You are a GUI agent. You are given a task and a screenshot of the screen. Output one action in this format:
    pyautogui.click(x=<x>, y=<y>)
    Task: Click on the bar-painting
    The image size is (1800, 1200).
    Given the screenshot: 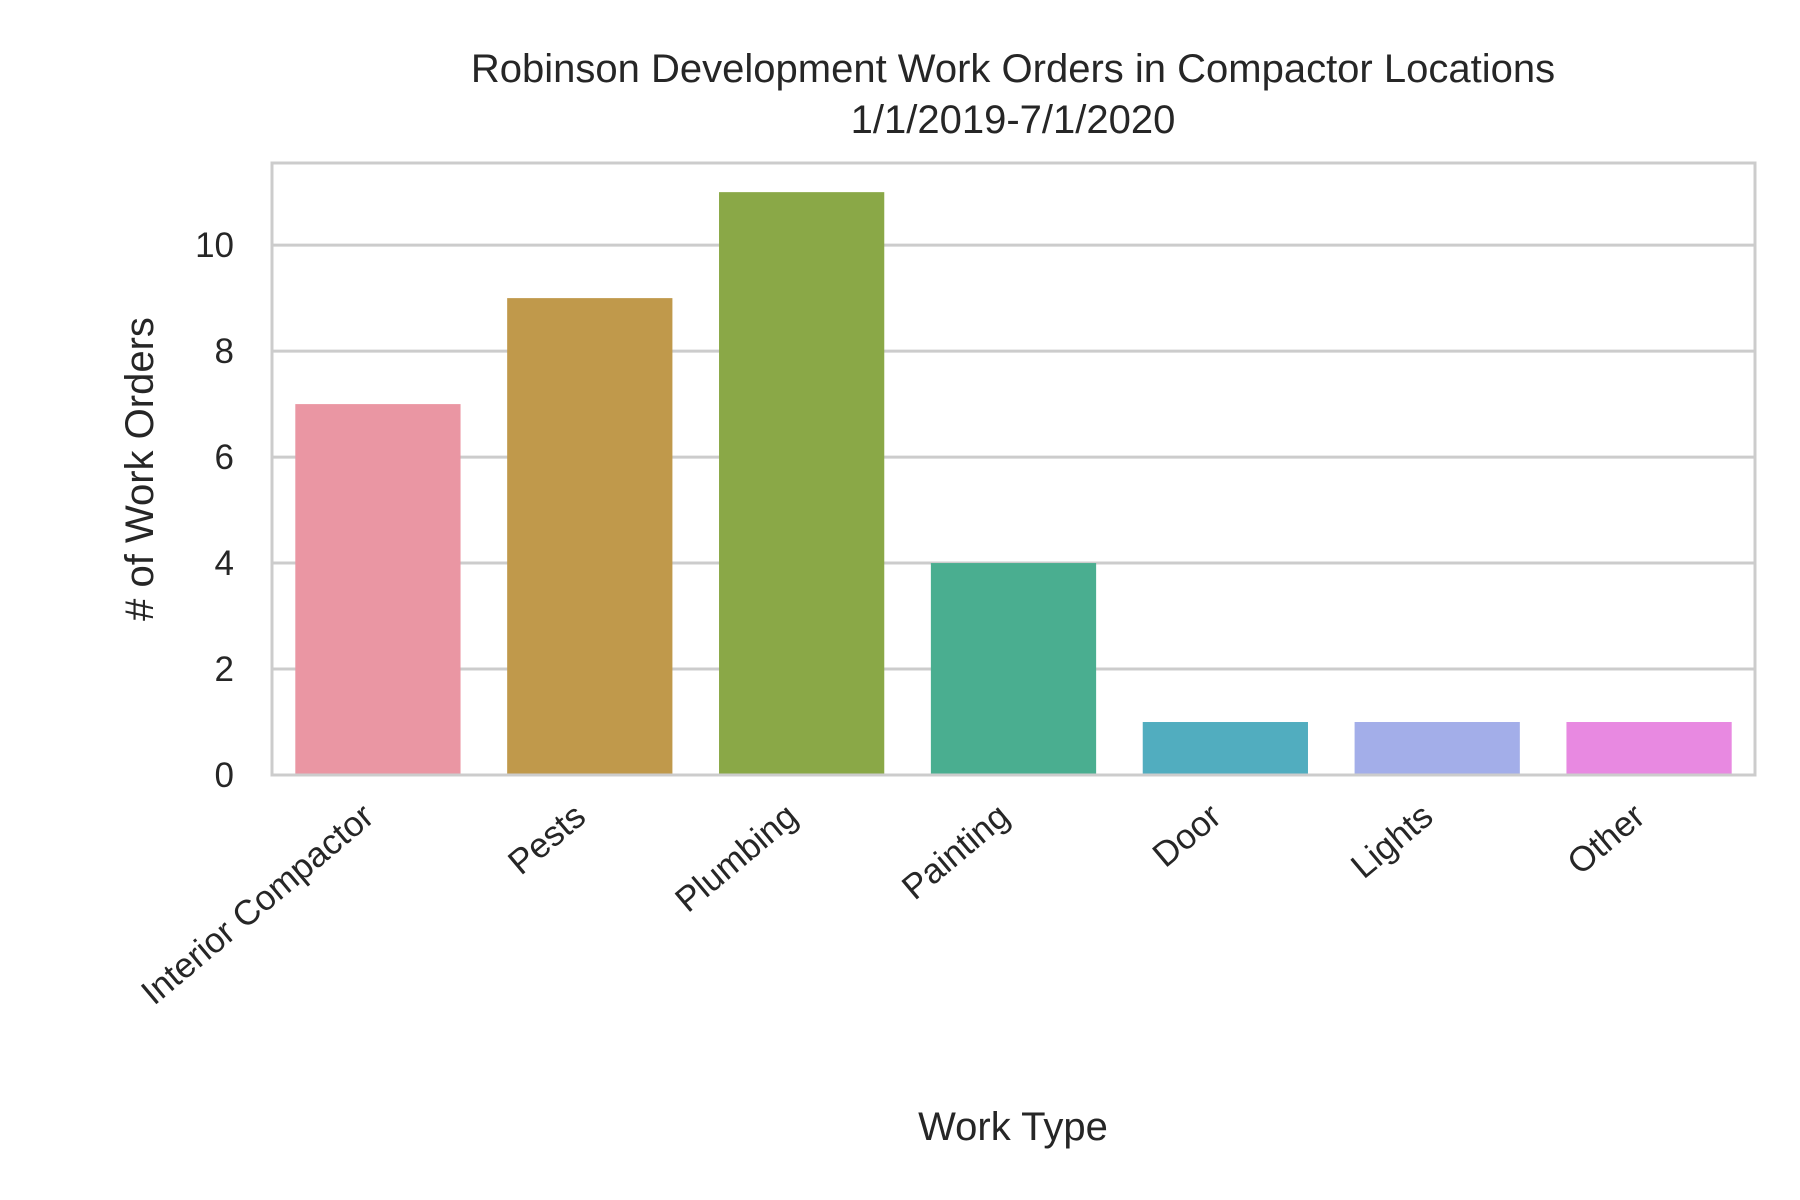 What is the action you would take?
    pyautogui.click(x=1013, y=669)
    